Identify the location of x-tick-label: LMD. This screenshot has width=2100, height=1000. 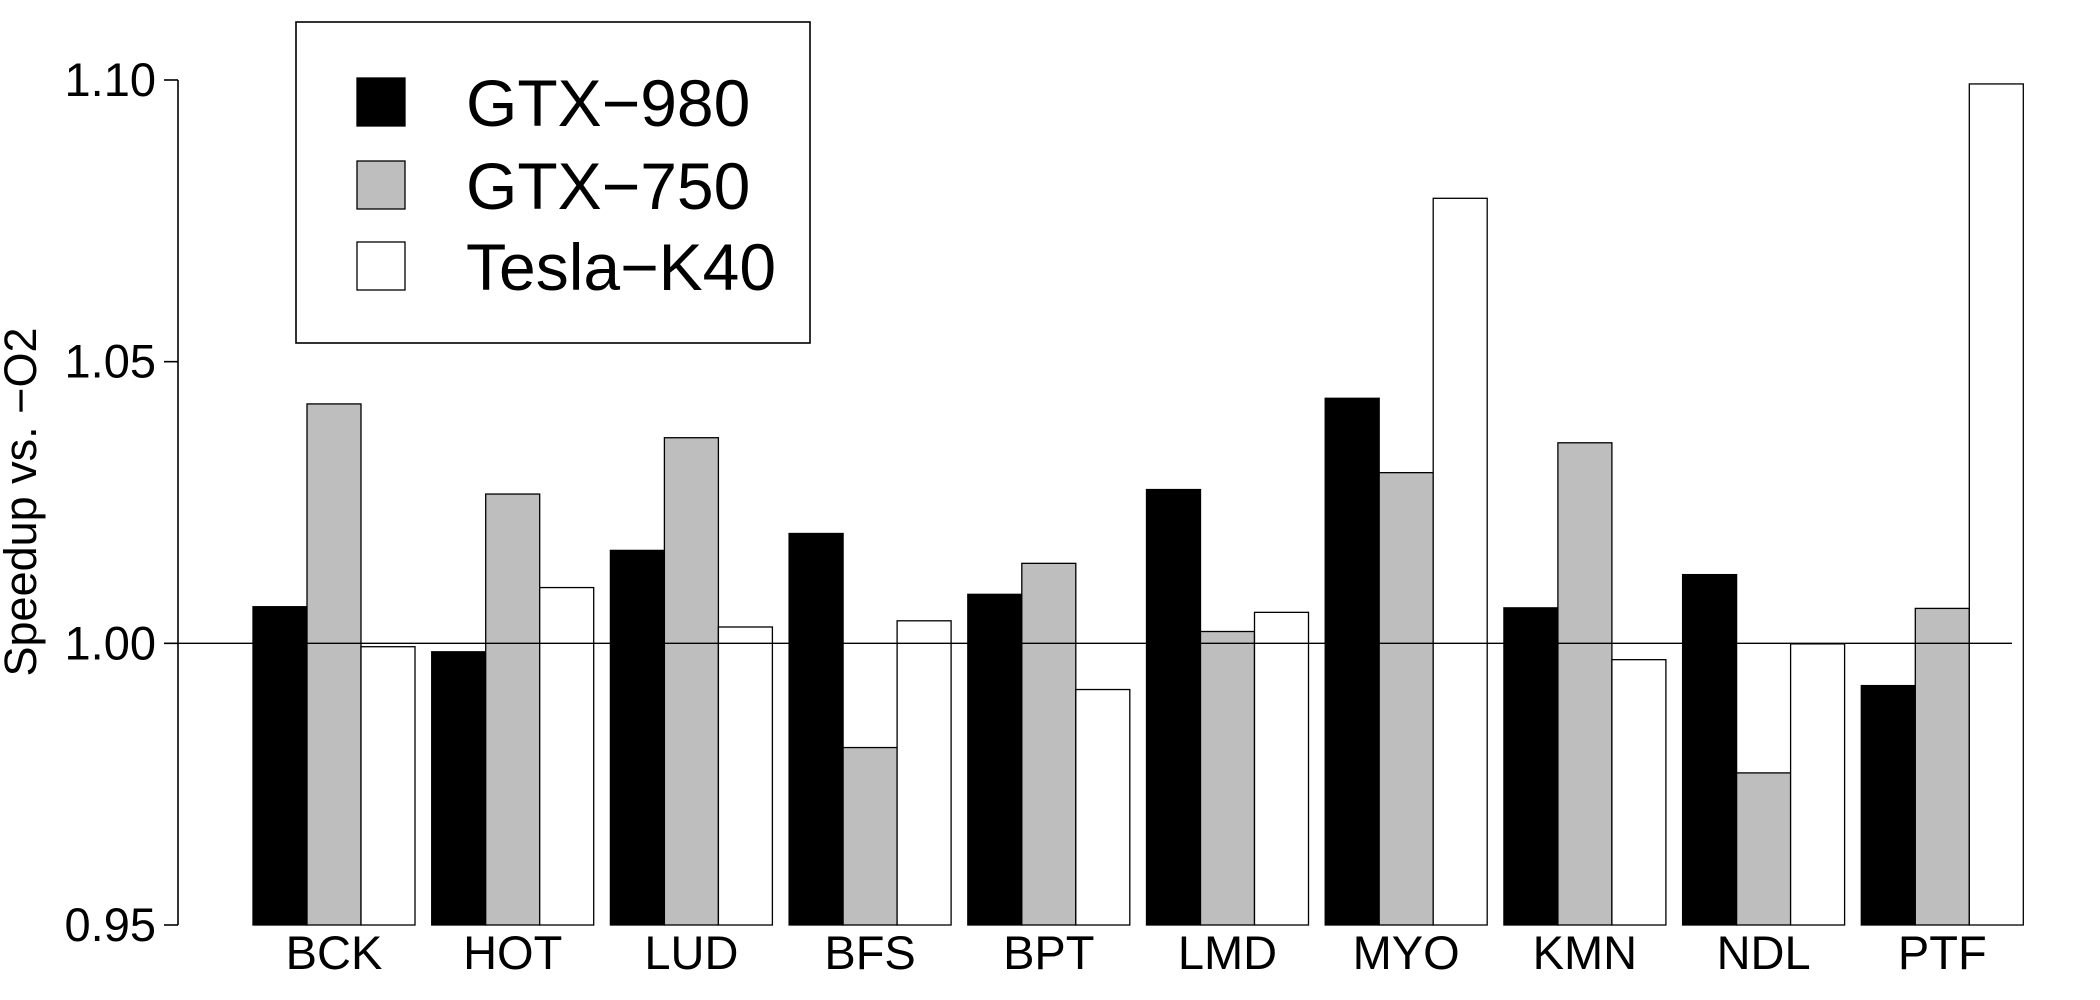
(1227, 952).